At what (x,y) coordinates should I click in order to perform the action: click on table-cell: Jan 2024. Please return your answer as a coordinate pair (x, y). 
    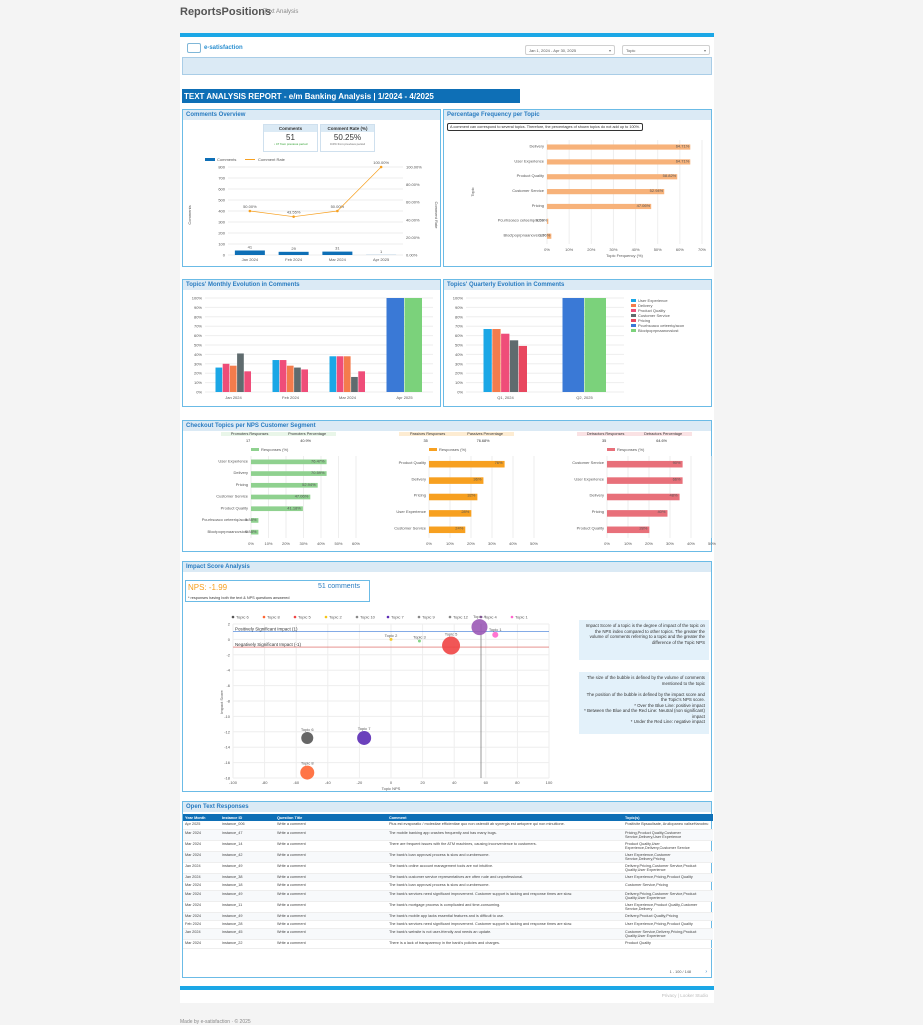
    Looking at the image, I should click on (201, 867).